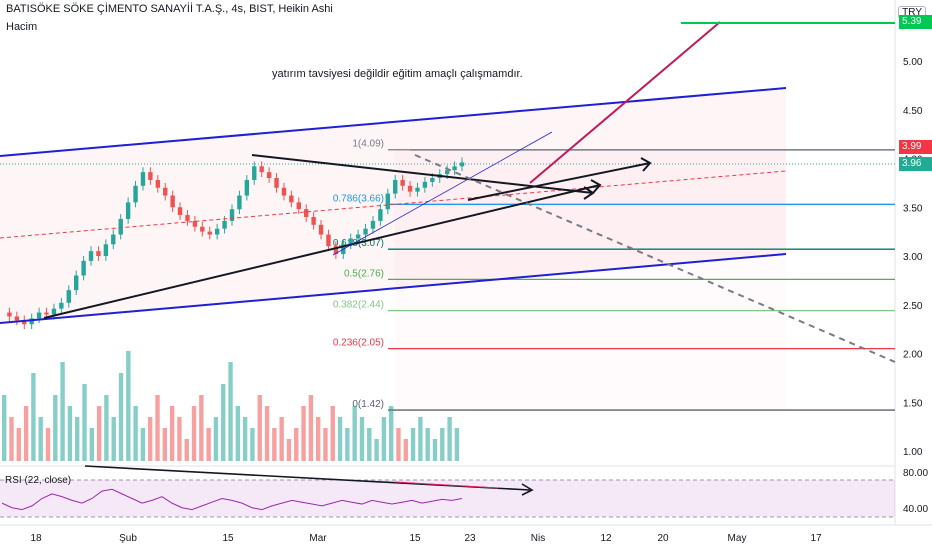  Describe the element at coordinates (322, 251) in the screenshot. I see `support-trend-line` at that location.